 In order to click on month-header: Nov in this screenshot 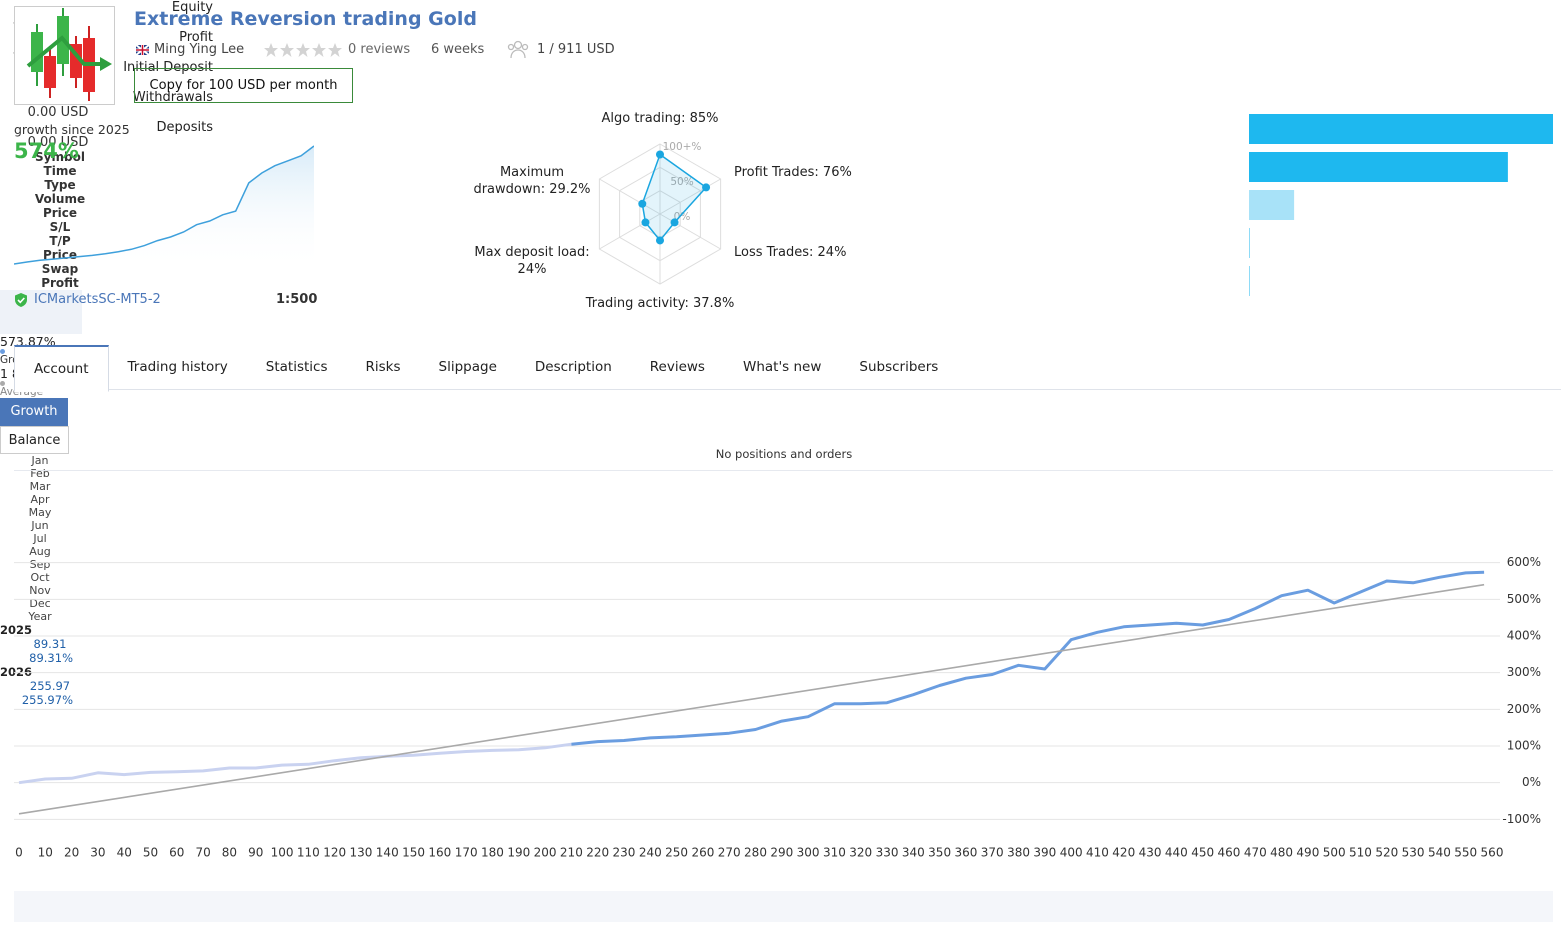, I will do `click(40, 590)`.